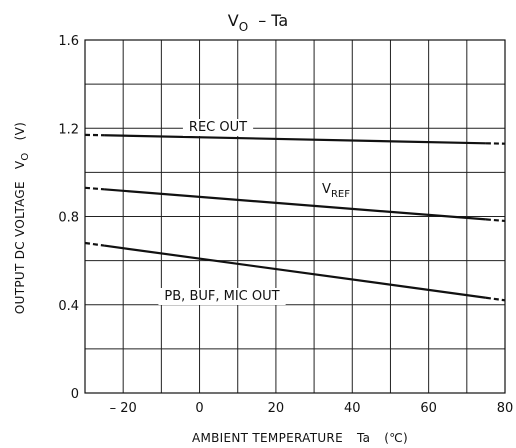 Image resolution: width=516 pixels, height=448 pixels. I want to click on series-2-dashed-end, so click(495, 299).